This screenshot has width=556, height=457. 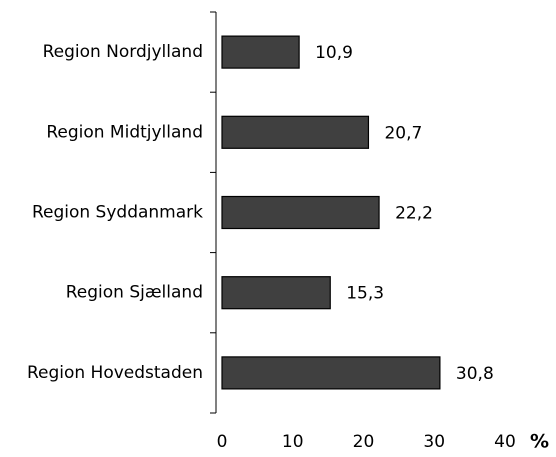 I want to click on value-label: 15,3, so click(x=365, y=294).